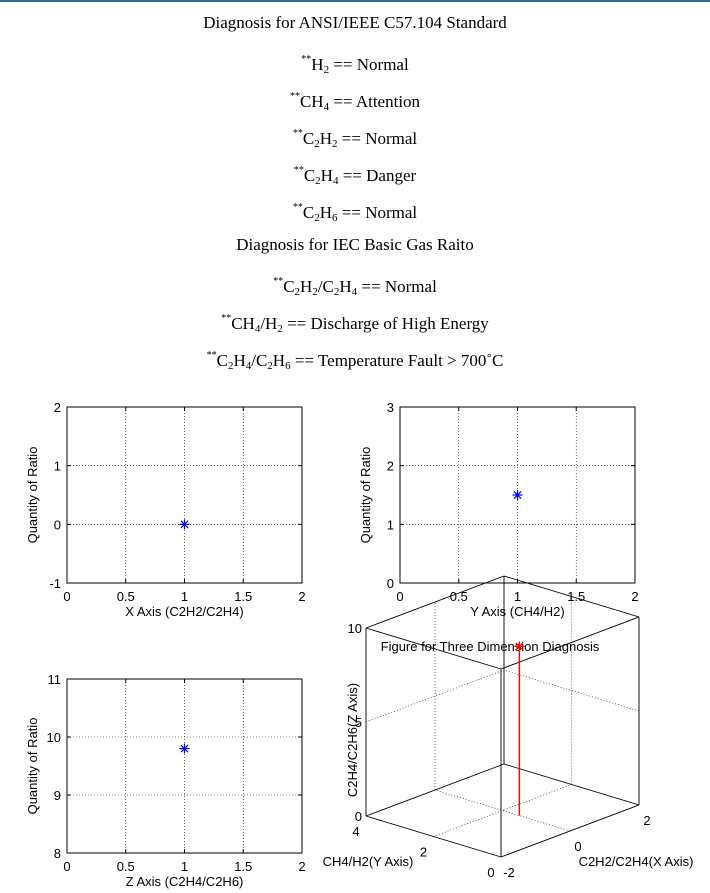 The width and height of the screenshot is (710, 893). Describe the element at coordinates (185, 881) in the screenshot. I see `x-axis-label: Z Axis (C2H4/C2H6)` at that location.